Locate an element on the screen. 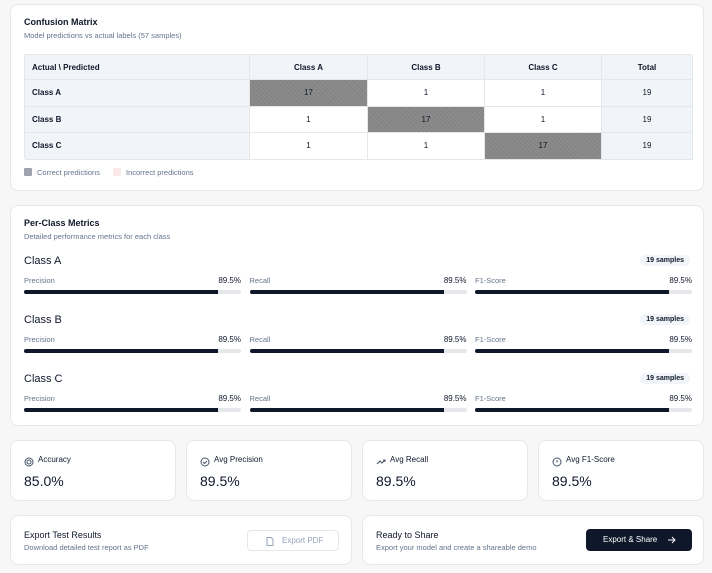  class-name: Class B is located at coordinates (43, 320).